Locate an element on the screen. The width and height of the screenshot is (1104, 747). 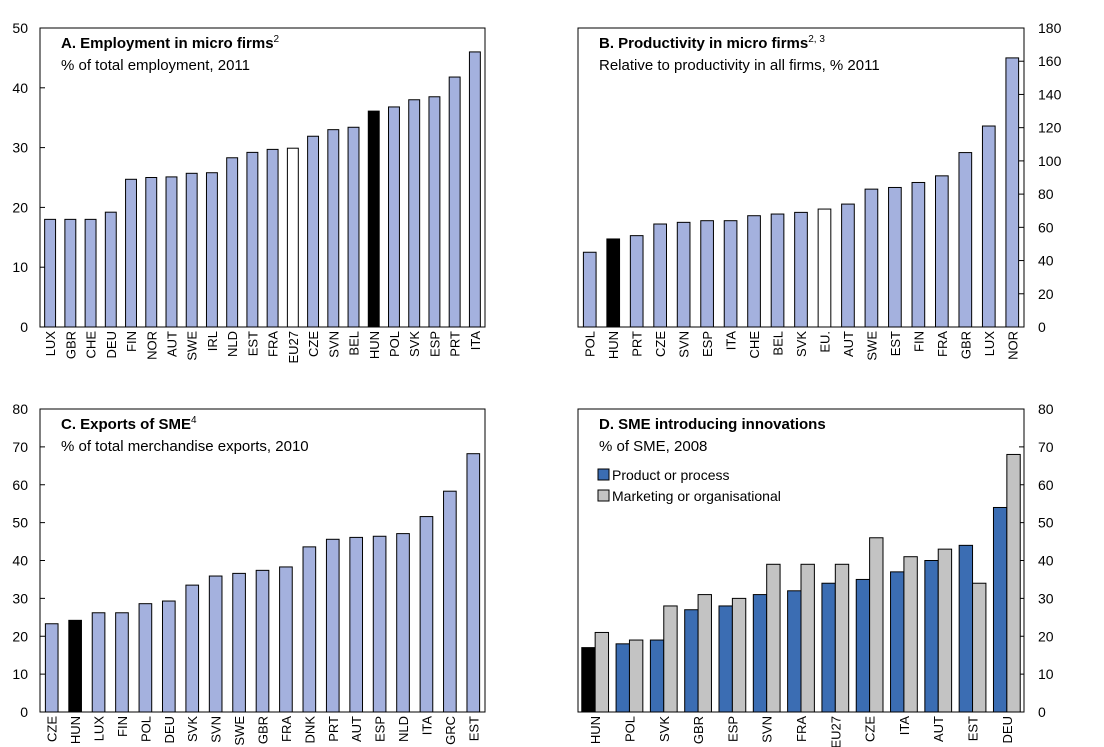
panel-b-bar-aut is located at coordinates (848, 265).